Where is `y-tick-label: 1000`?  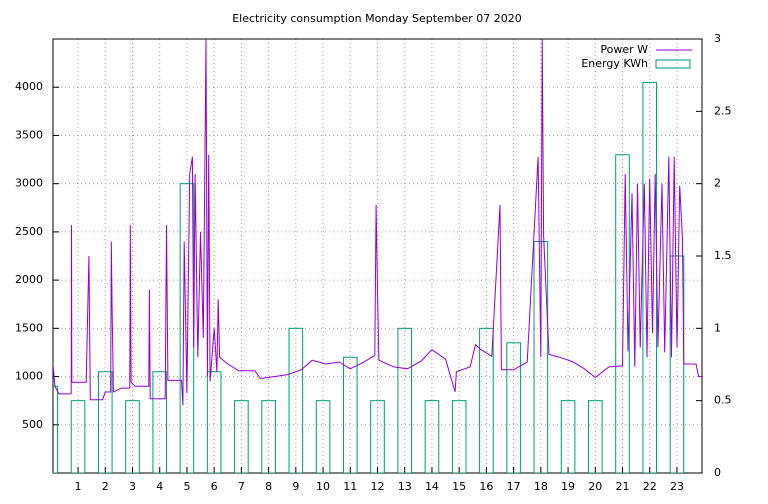 y-tick-label: 1000 is located at coordinates (29, 376).